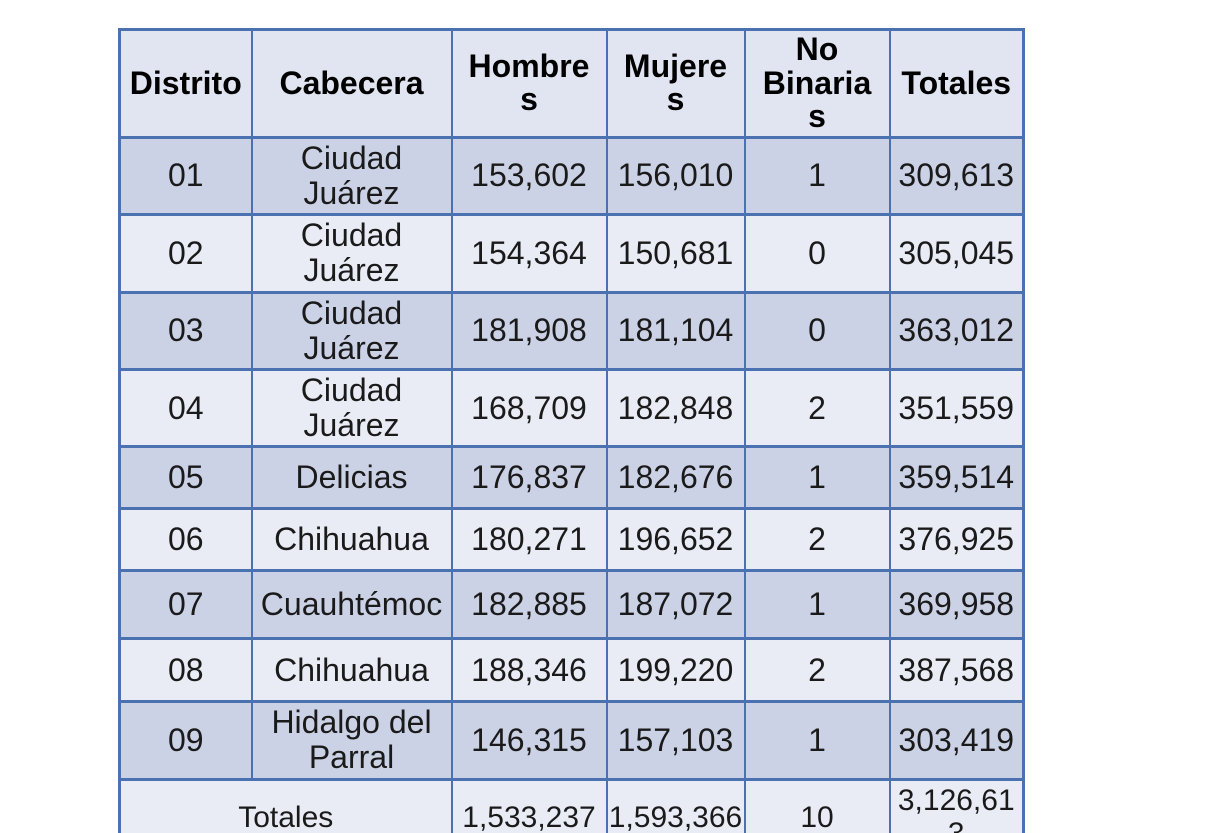  I want to click on totals-label: Totales, so click(285, 805).